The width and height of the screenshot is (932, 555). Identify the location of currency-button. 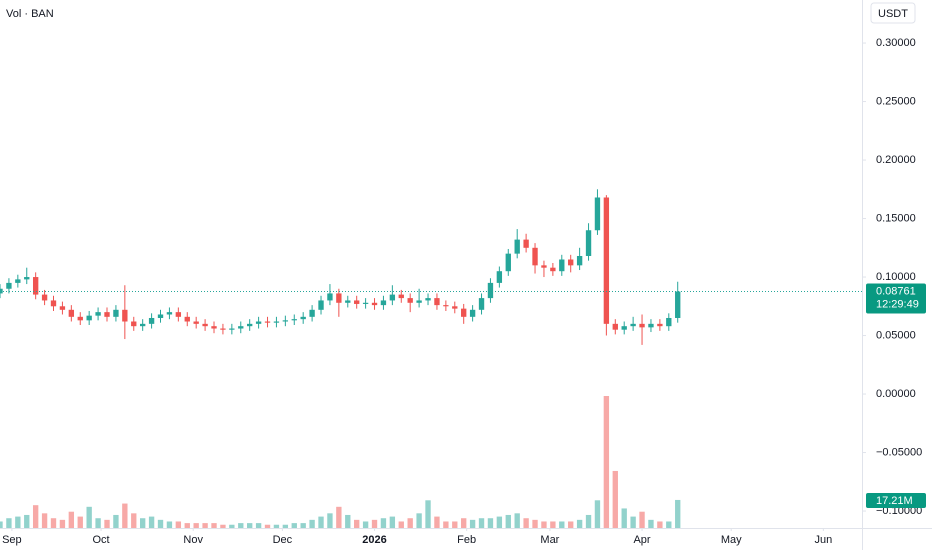
(893, 13).